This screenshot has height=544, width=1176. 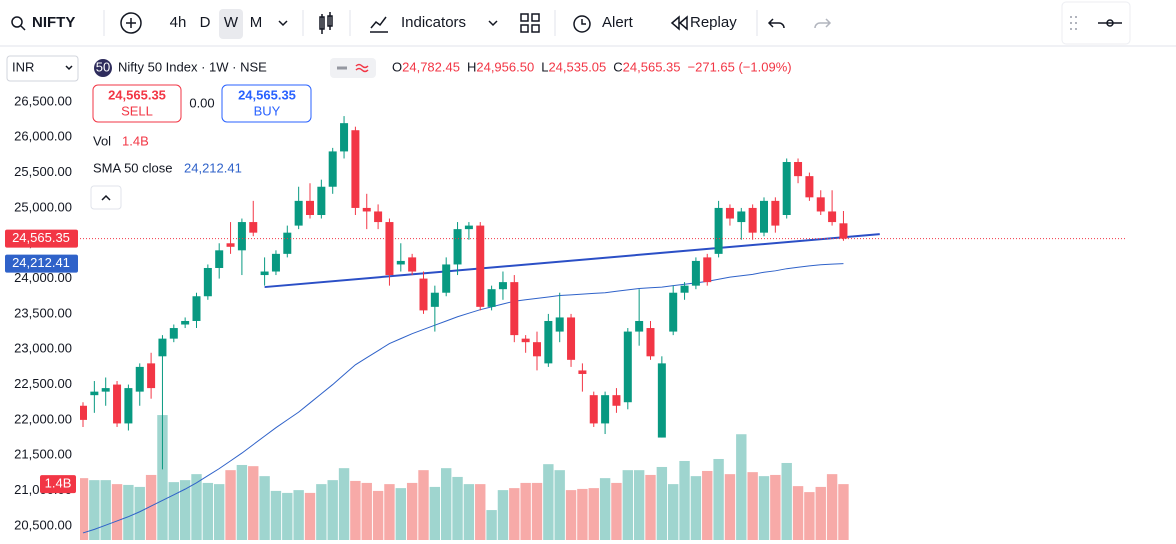 I want to click on sell-button, so click(x=137, y=103).